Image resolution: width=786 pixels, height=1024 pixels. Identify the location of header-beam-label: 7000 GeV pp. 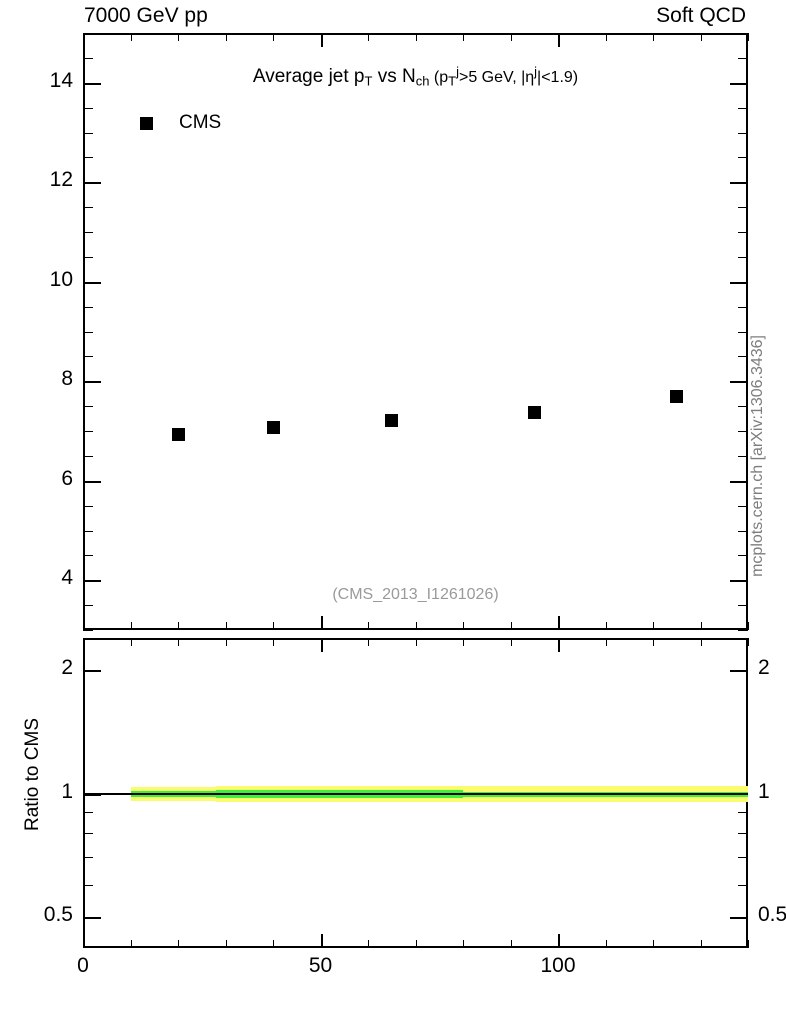
(146, 15).